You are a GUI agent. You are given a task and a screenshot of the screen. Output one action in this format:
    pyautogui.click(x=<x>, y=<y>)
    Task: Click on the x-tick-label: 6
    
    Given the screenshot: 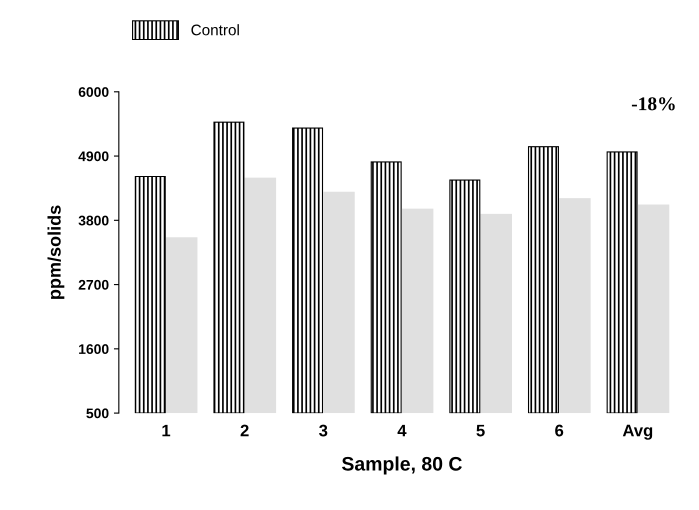 What is the action you would take?
    pyautogui.click(x=559, y=430)
    